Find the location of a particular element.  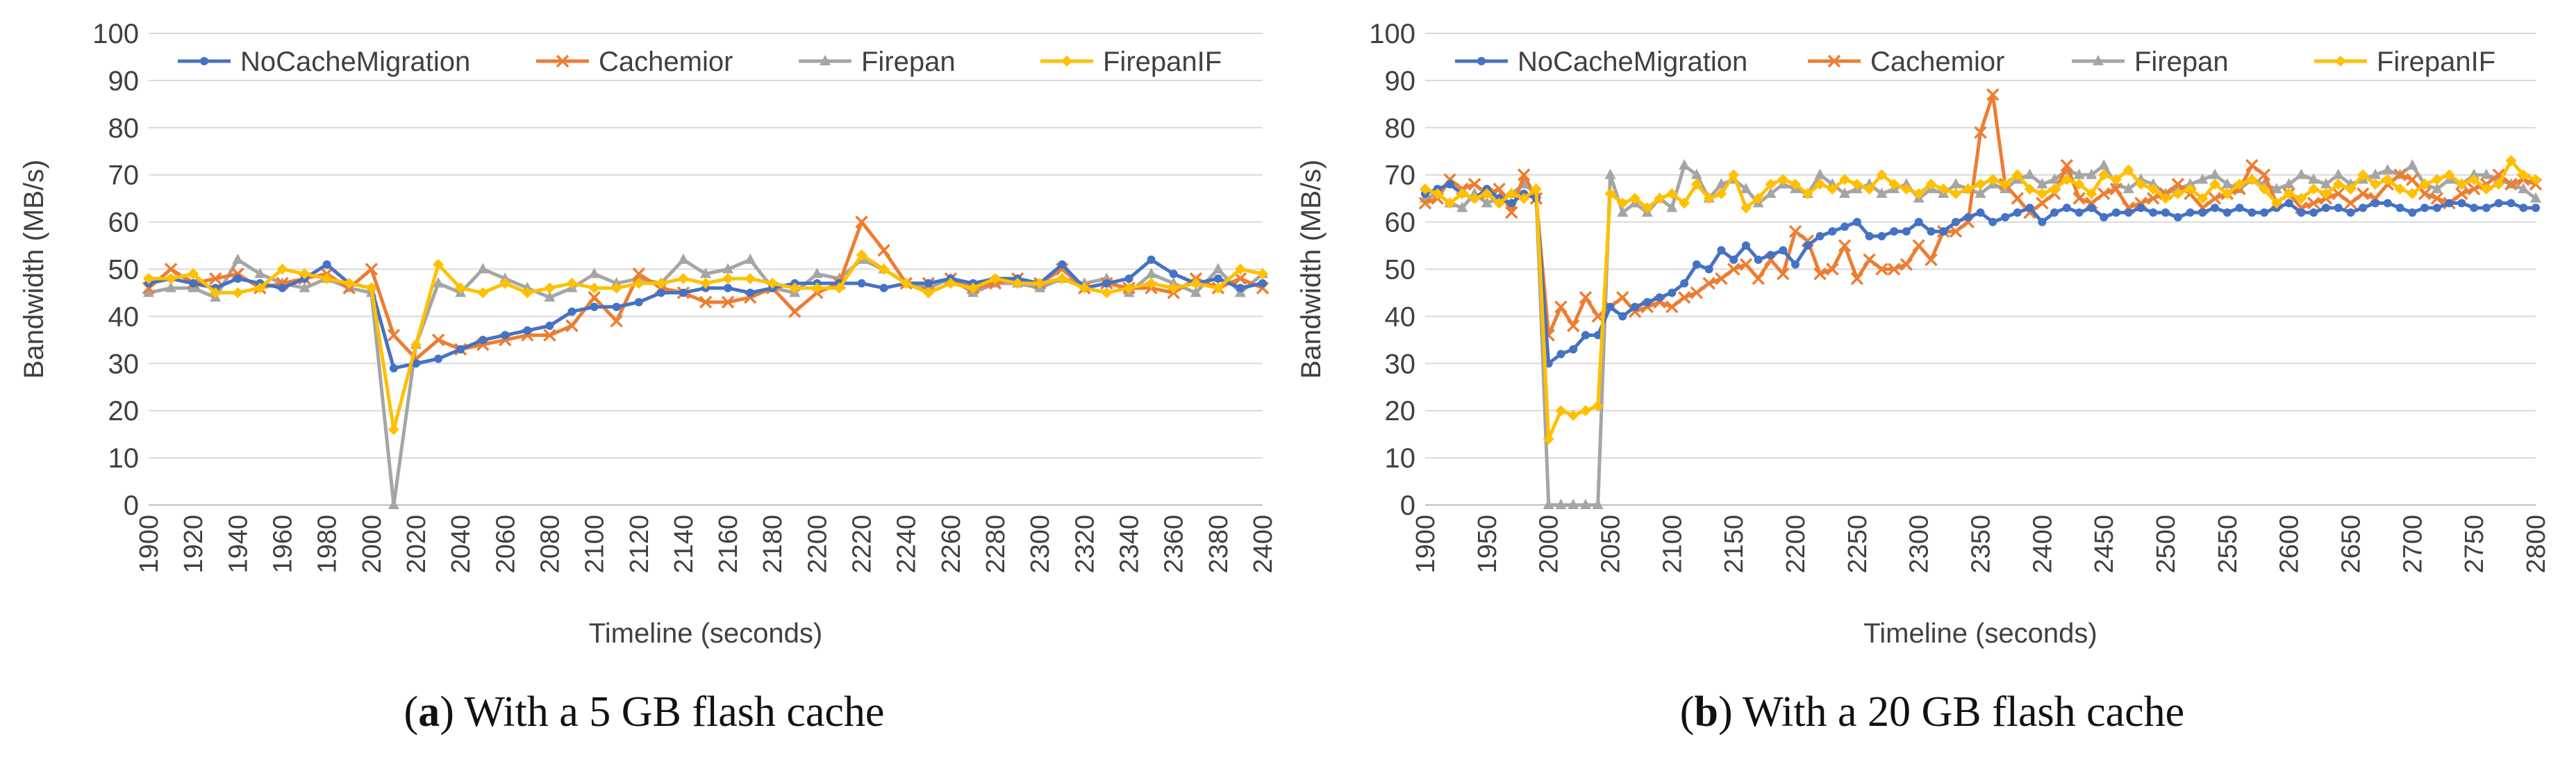

y-tick-label: 70 is located at coordinates (124, 175).